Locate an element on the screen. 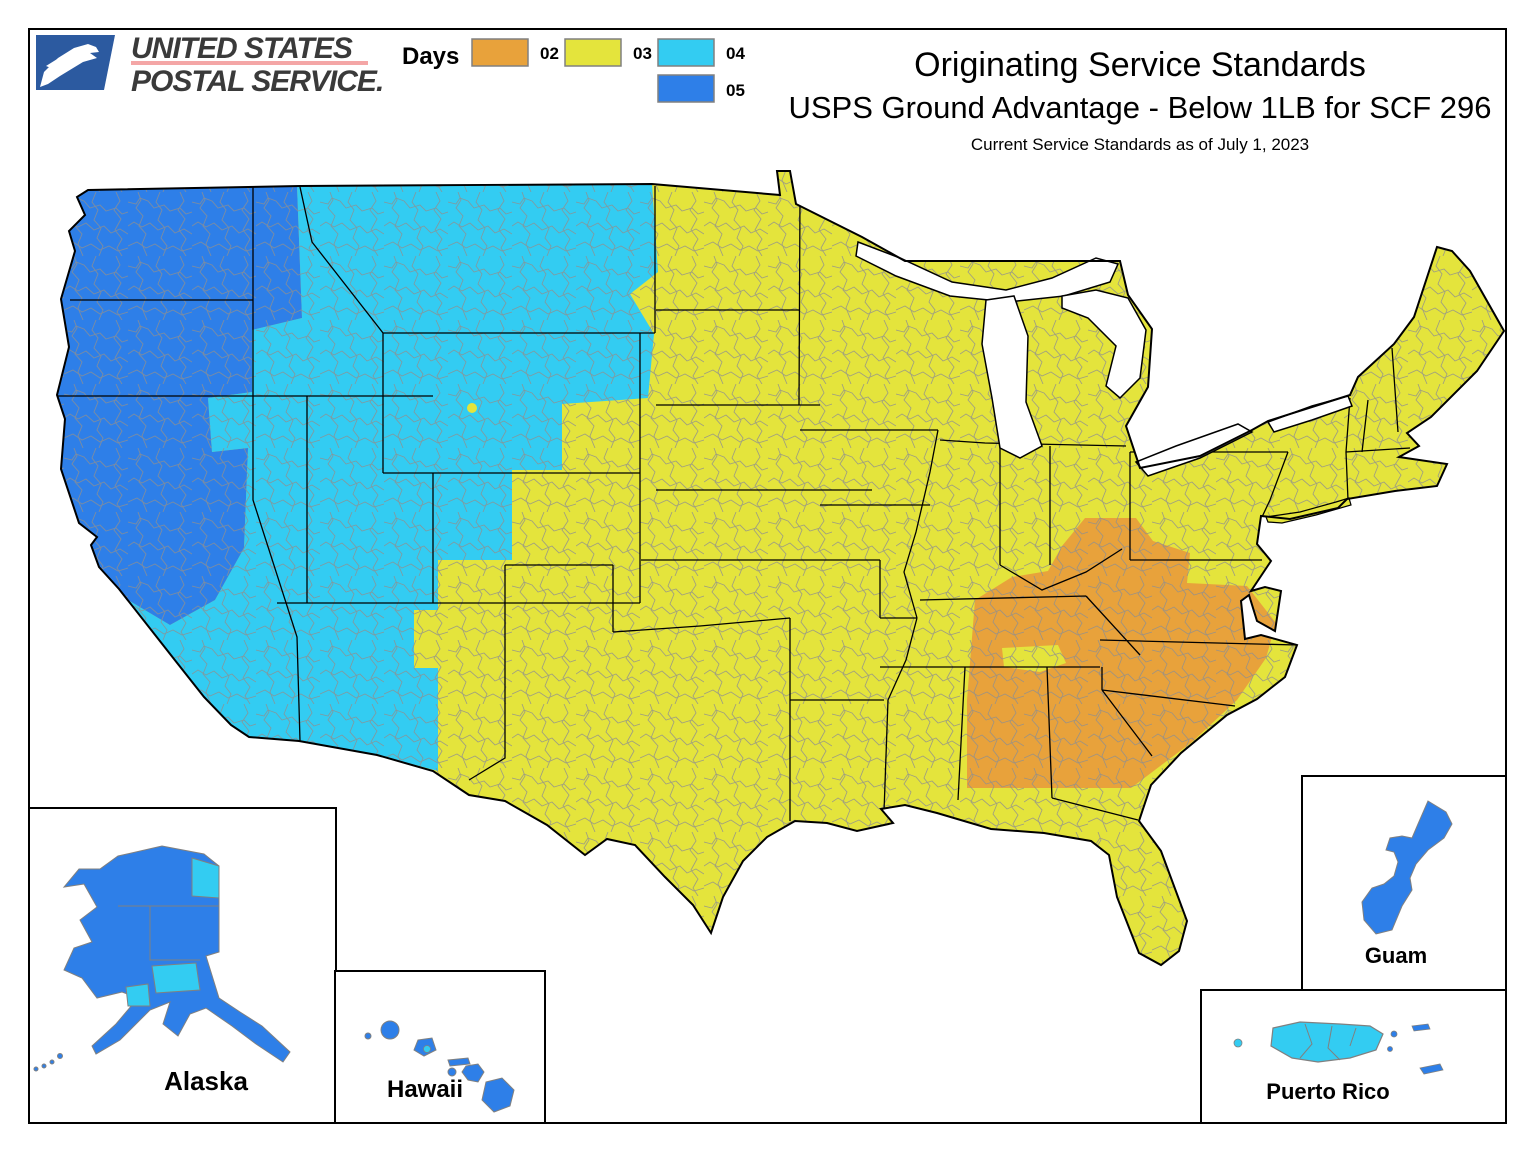 The width and height of the screenshot is (1536, 1152). island-st-thomas is located at coordinates (1421, 1027).